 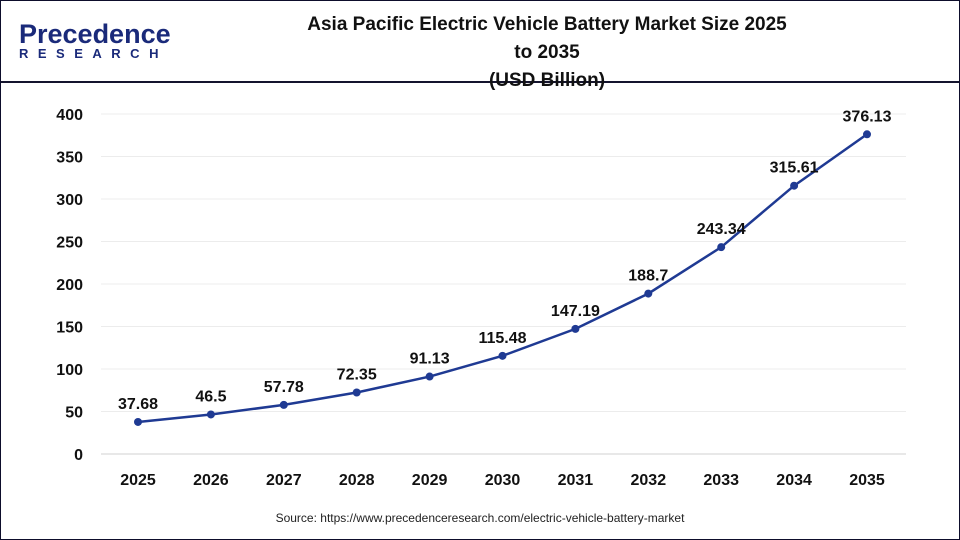 I want to click on data-label: 376.13, so click(x=867, y=116).